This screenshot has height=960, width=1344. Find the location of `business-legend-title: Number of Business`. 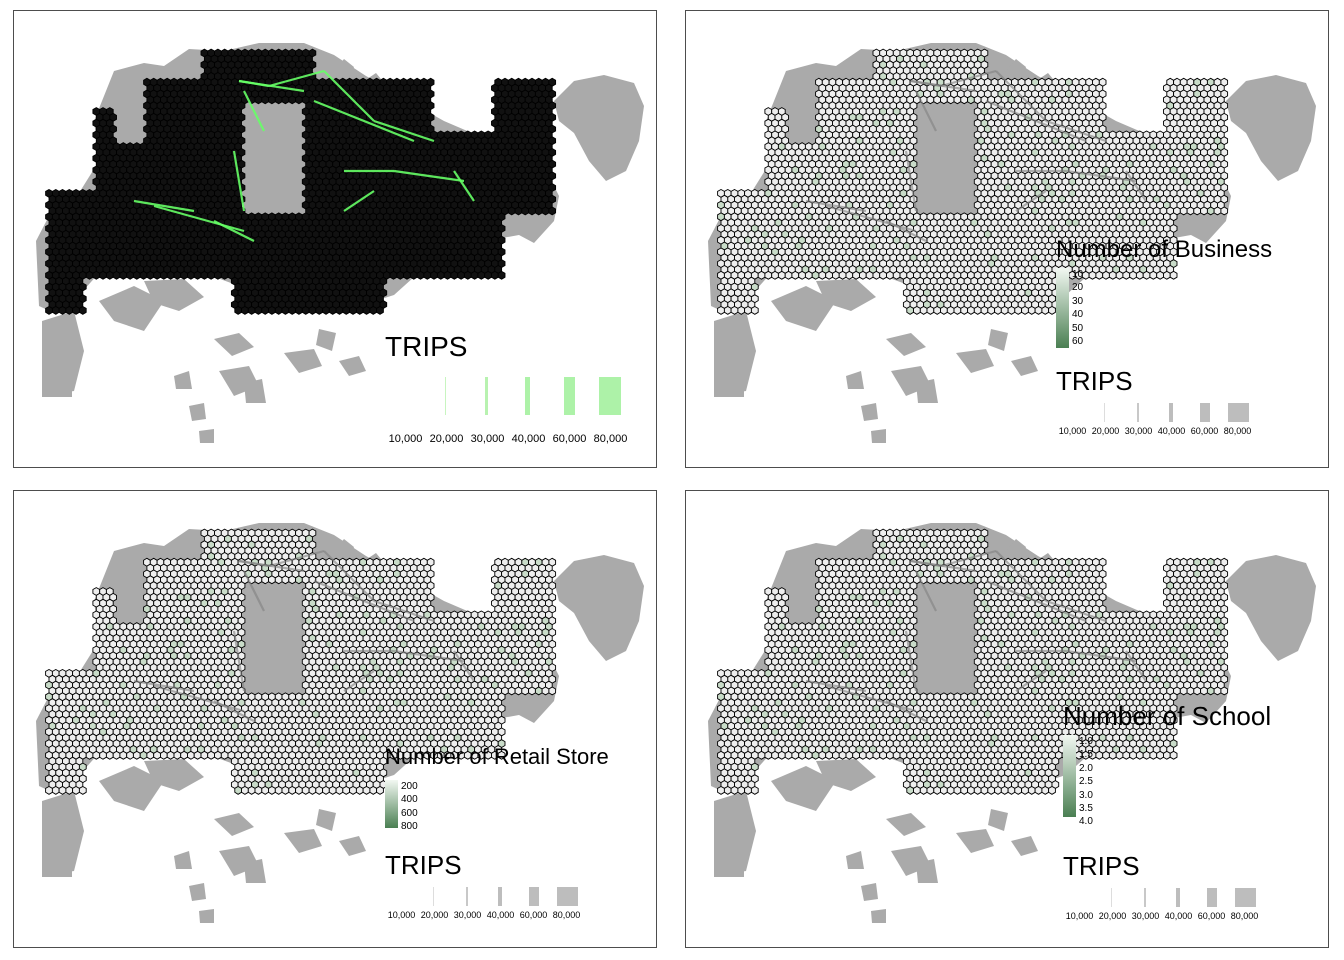

business-legend-title: Number of Business is located at coordinates (1164, 249).